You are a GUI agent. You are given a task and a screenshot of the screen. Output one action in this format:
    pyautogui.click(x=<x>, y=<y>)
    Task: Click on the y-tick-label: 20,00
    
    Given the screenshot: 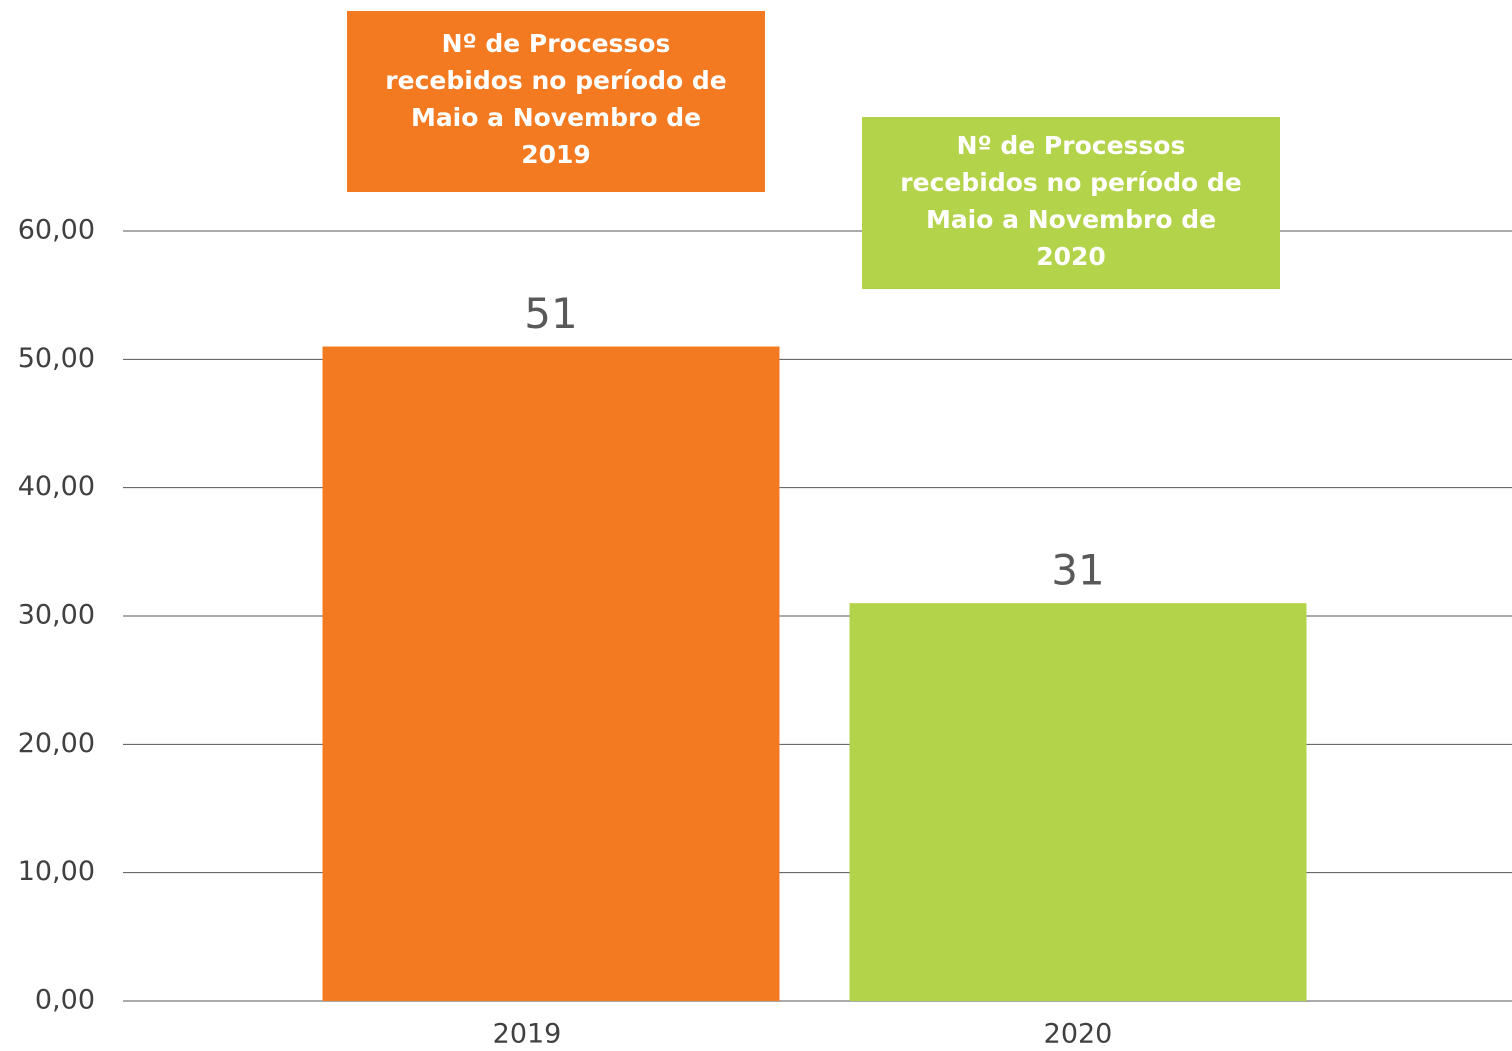 What is the action you would take?
    pyautogui.click(x=56, y=743)
    